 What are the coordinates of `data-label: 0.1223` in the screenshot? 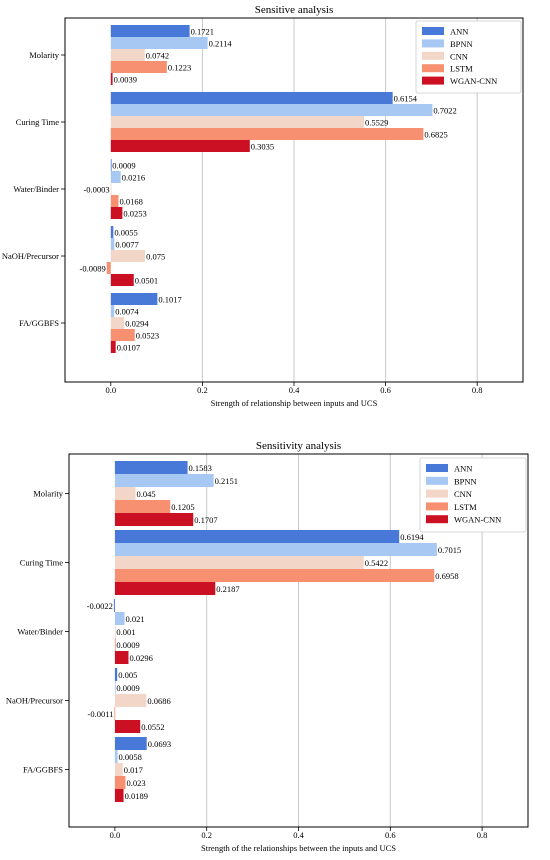 It's located at (179, 68).